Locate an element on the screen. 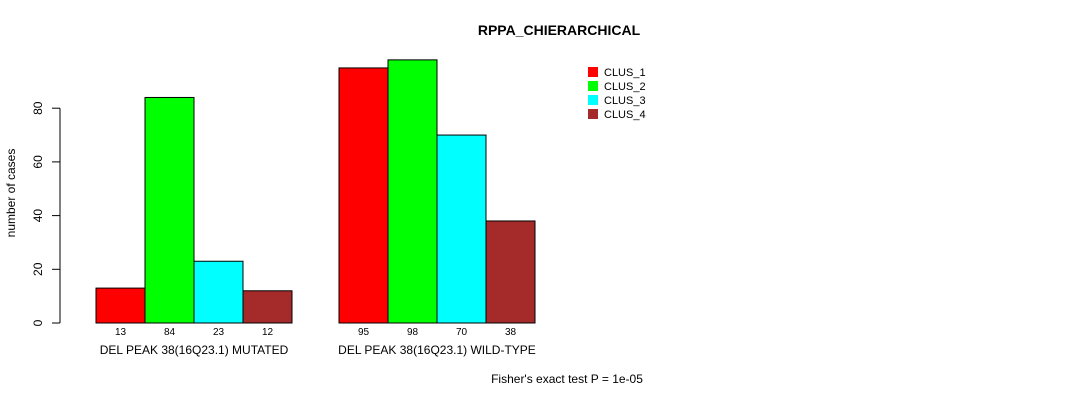  y-tick-label-20: 20 is located at coordinates (38, 269).